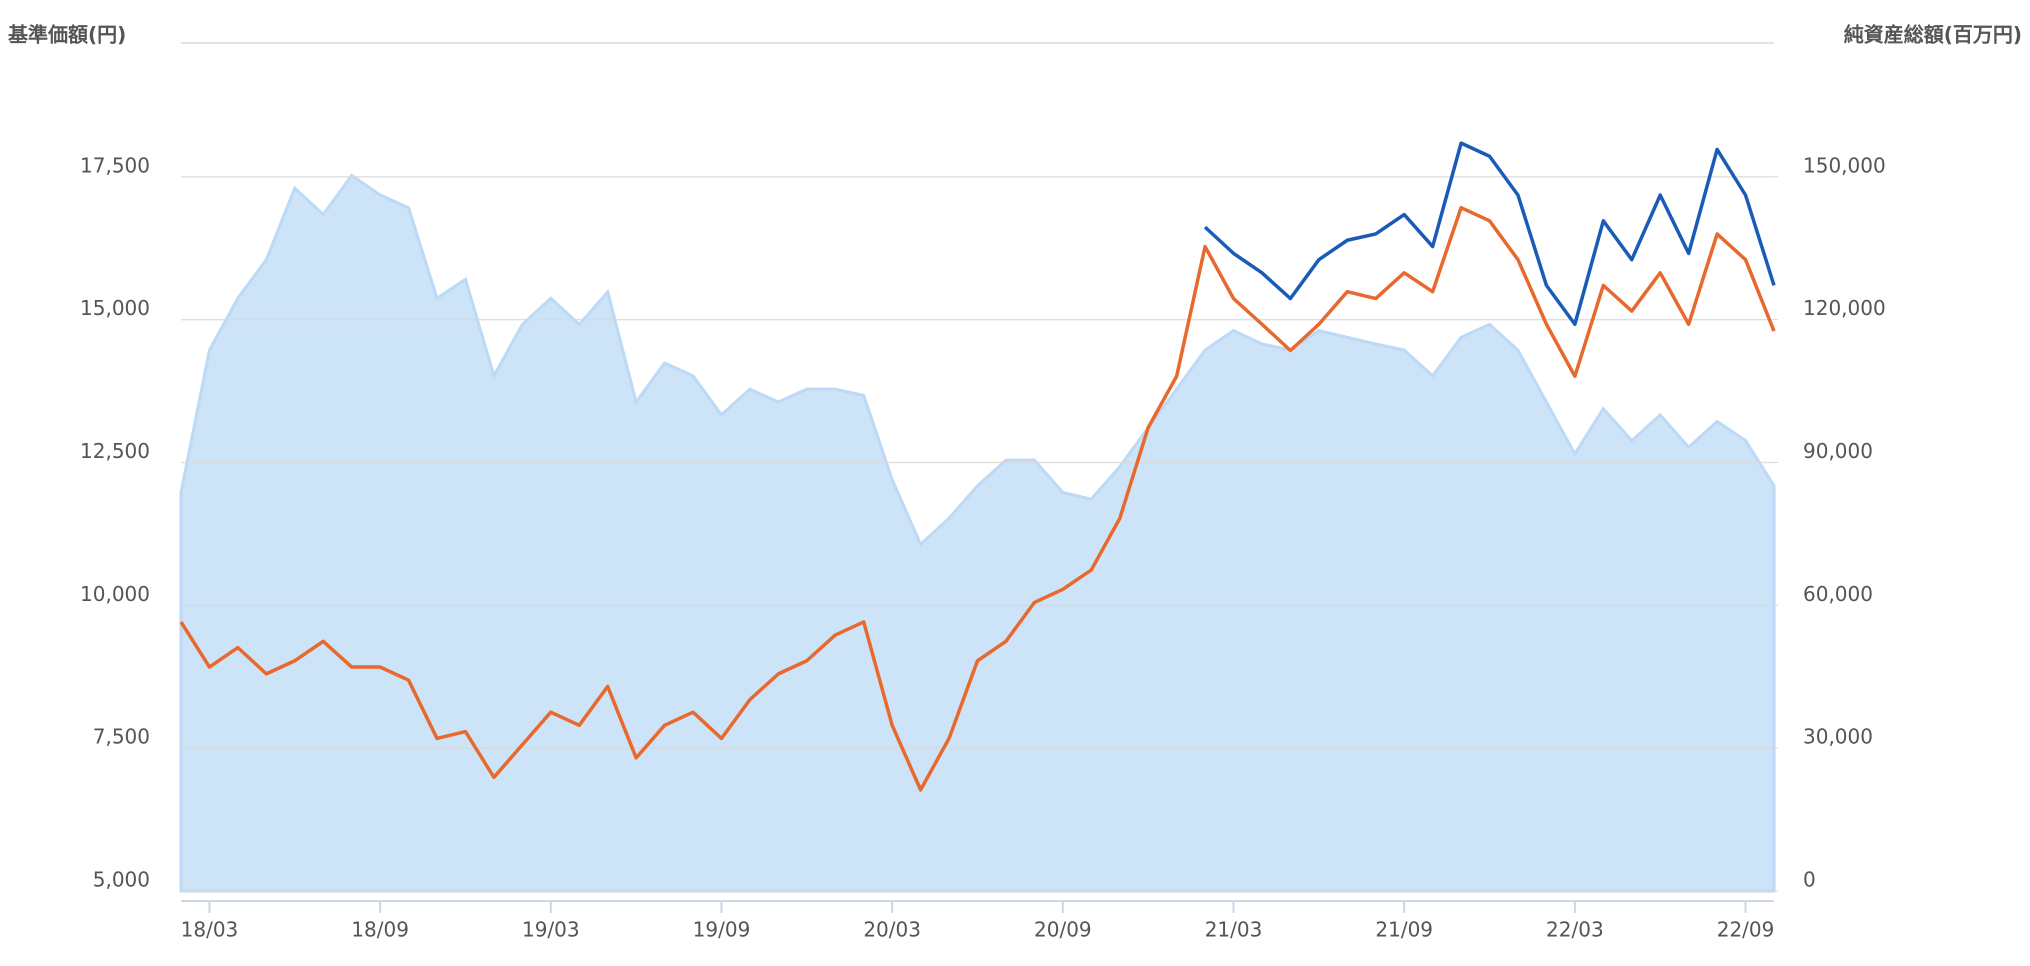 This screenshot has height=966, width=2030. What do you see at coordinates (1809, 880) in the screenshot?
I see `y2-tick-label: 0` at bounding box center [1809, 880].